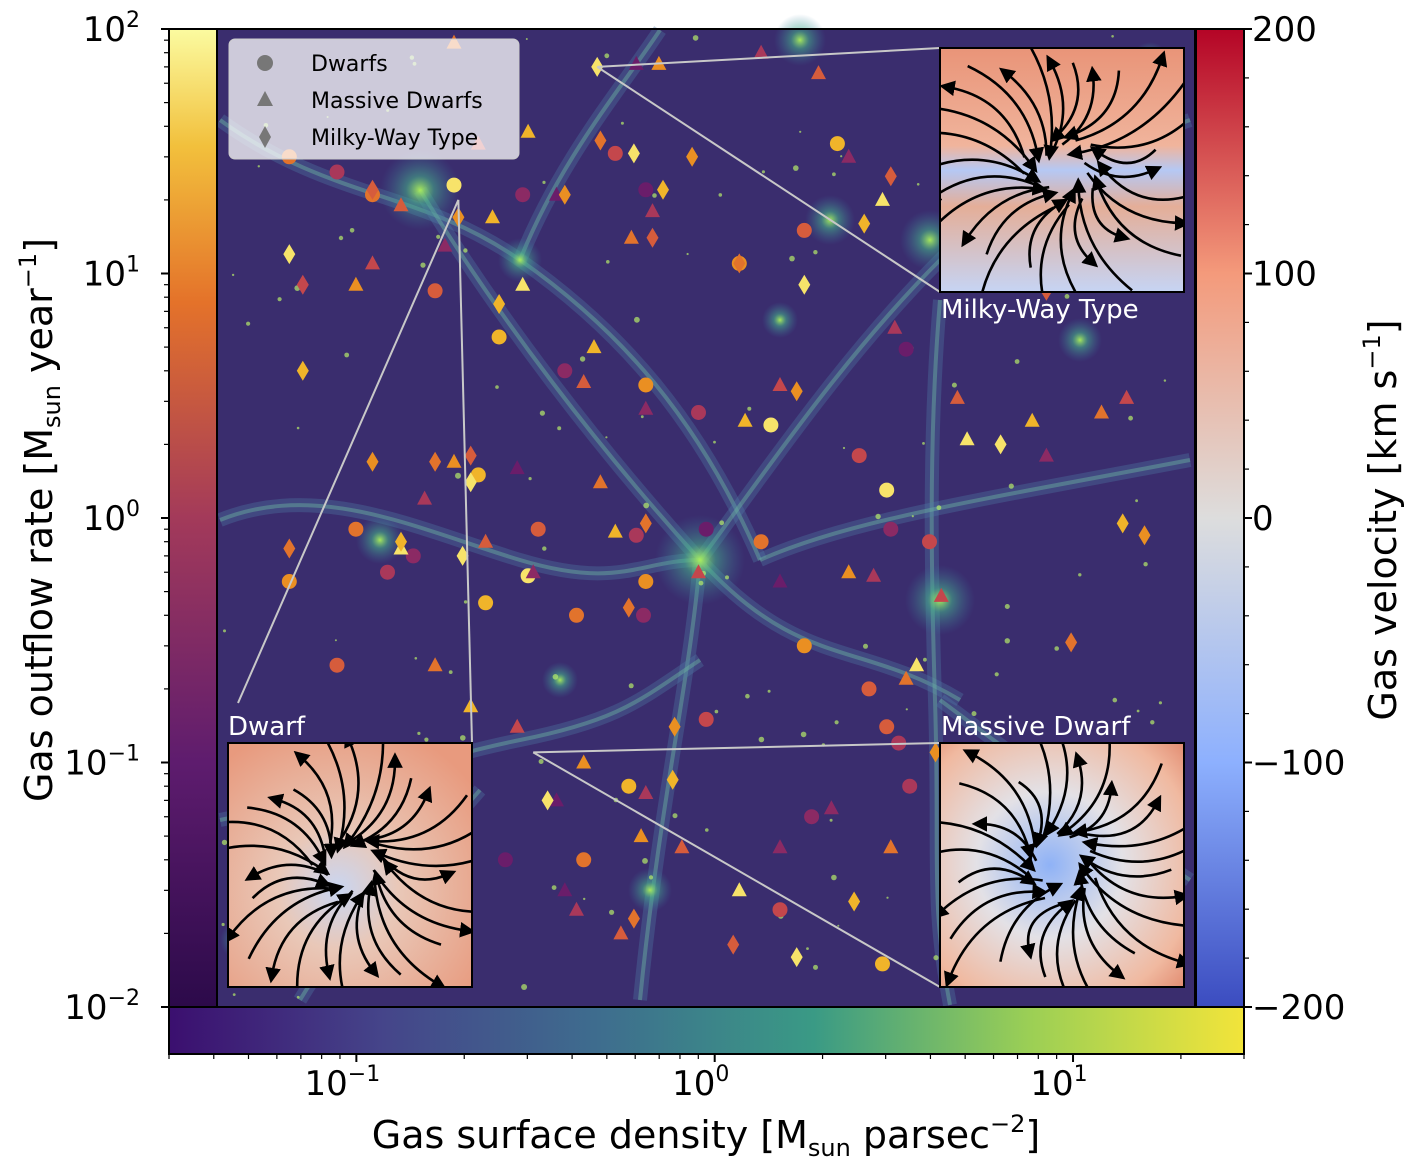  What do you see at coordinates (1298, 764) in the screenshot?
I see `velocity-tick-label: −100` at bounding box center [1298, 764].